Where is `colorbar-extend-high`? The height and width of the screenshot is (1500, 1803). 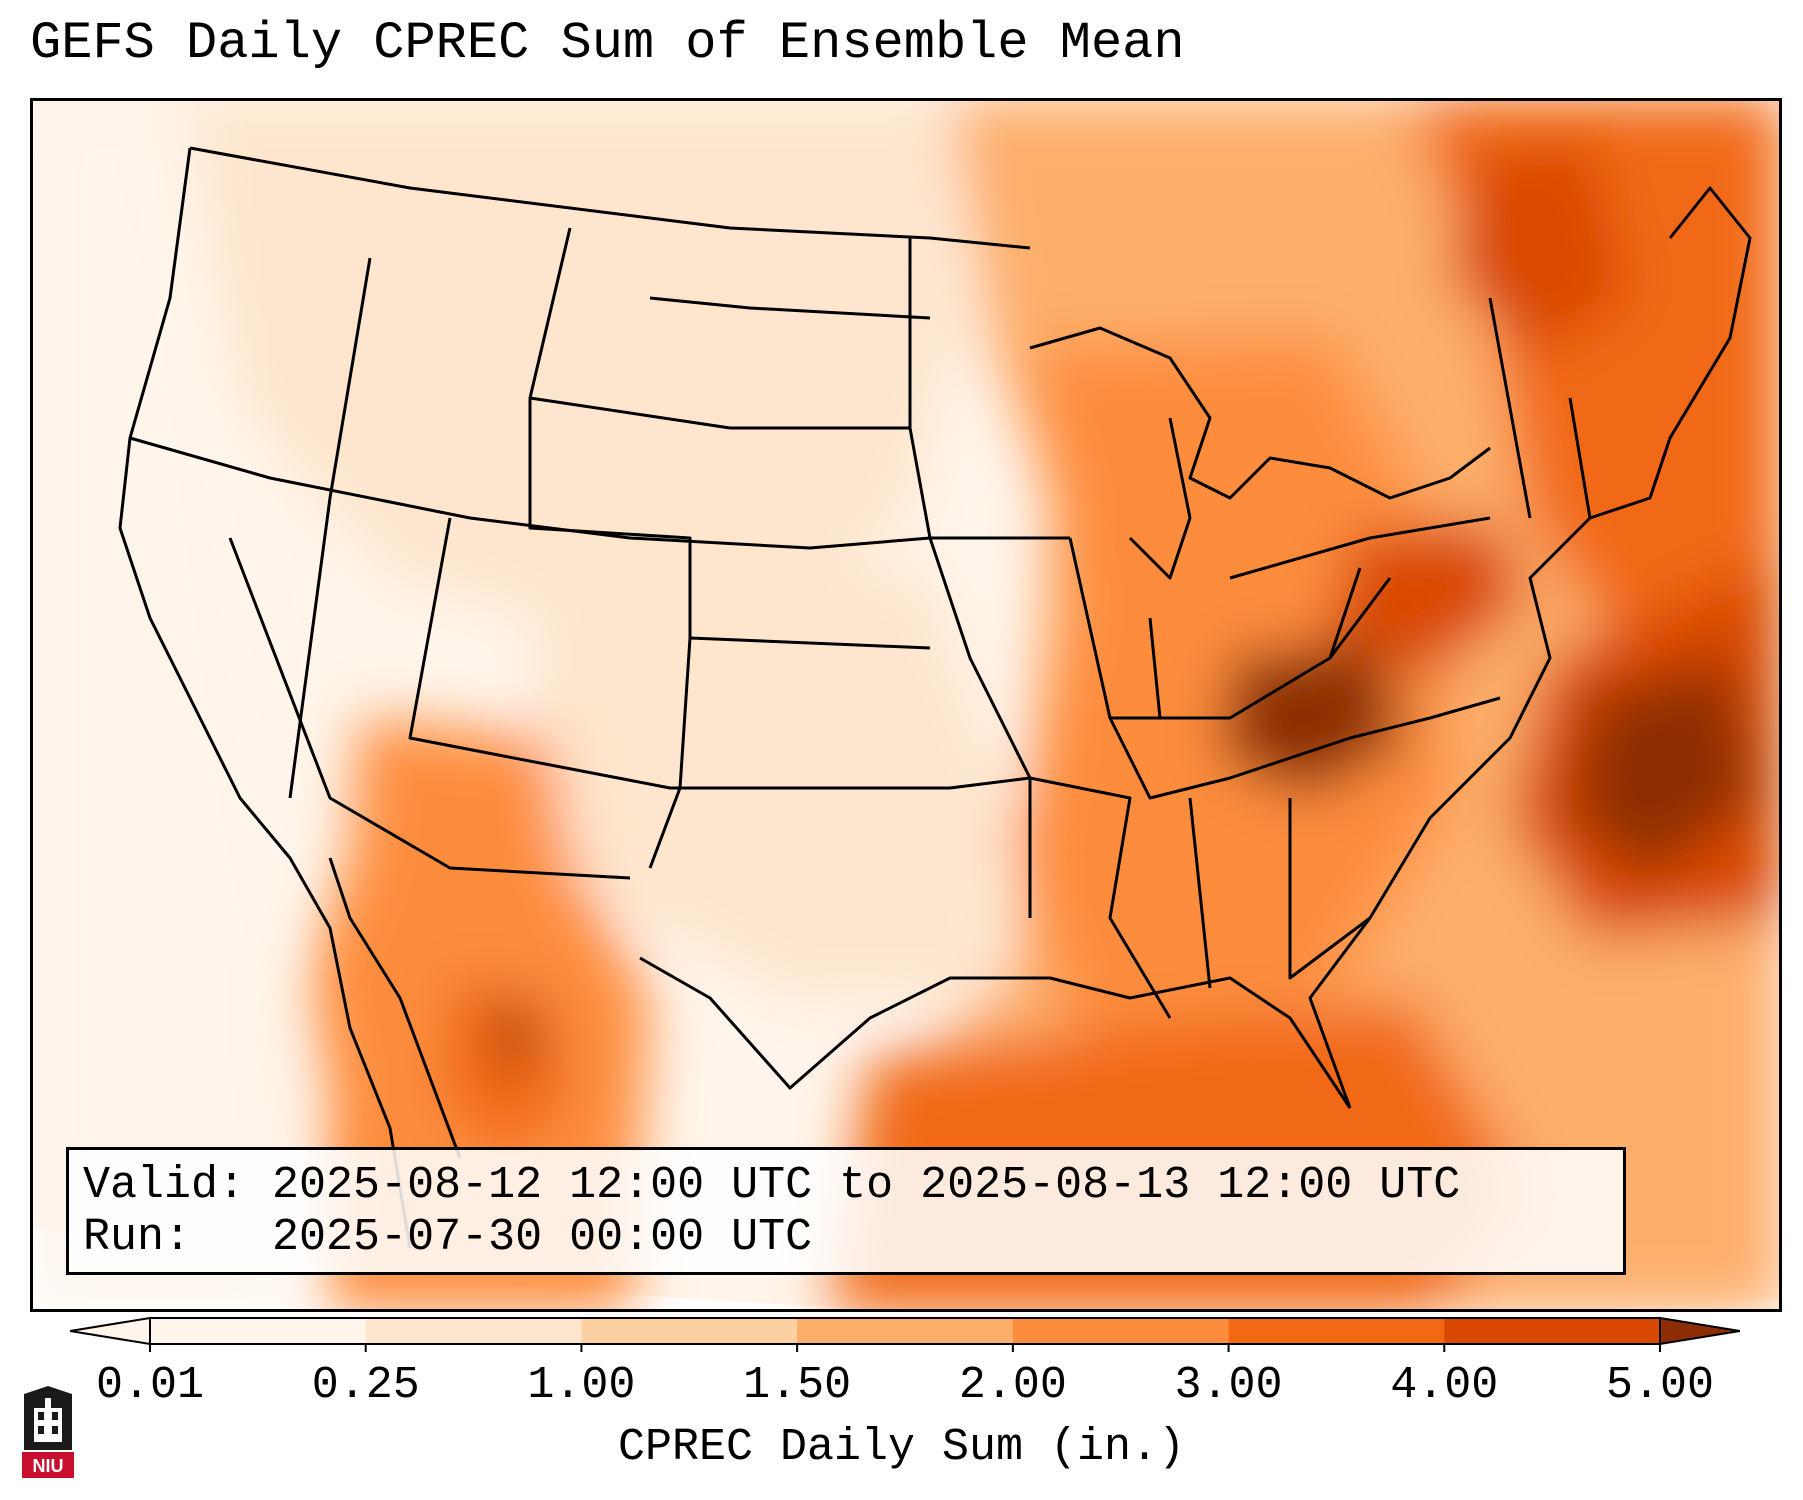
colorbar-extend-high is located at coordinates (1699, 1331).